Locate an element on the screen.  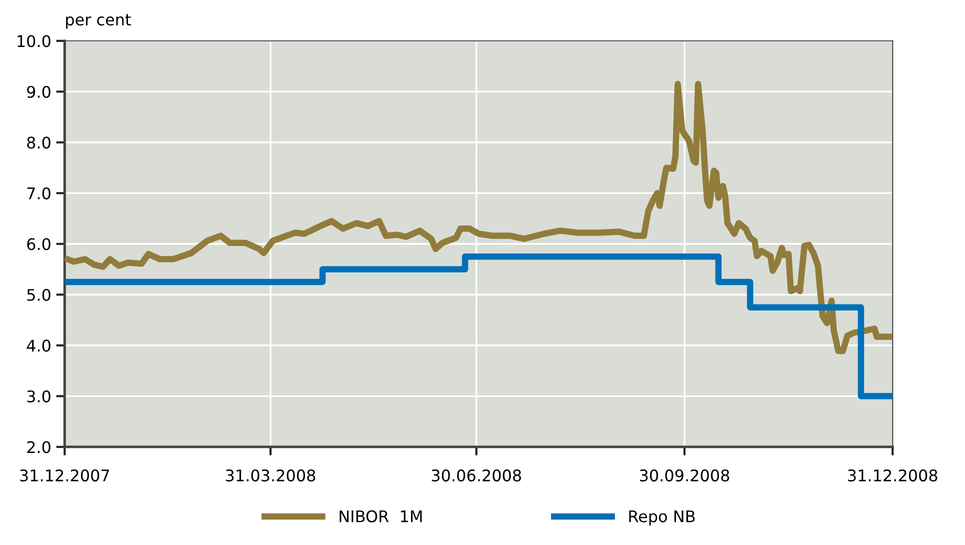
y-tick-label: 6.0 is located at coordinates (38, 244).